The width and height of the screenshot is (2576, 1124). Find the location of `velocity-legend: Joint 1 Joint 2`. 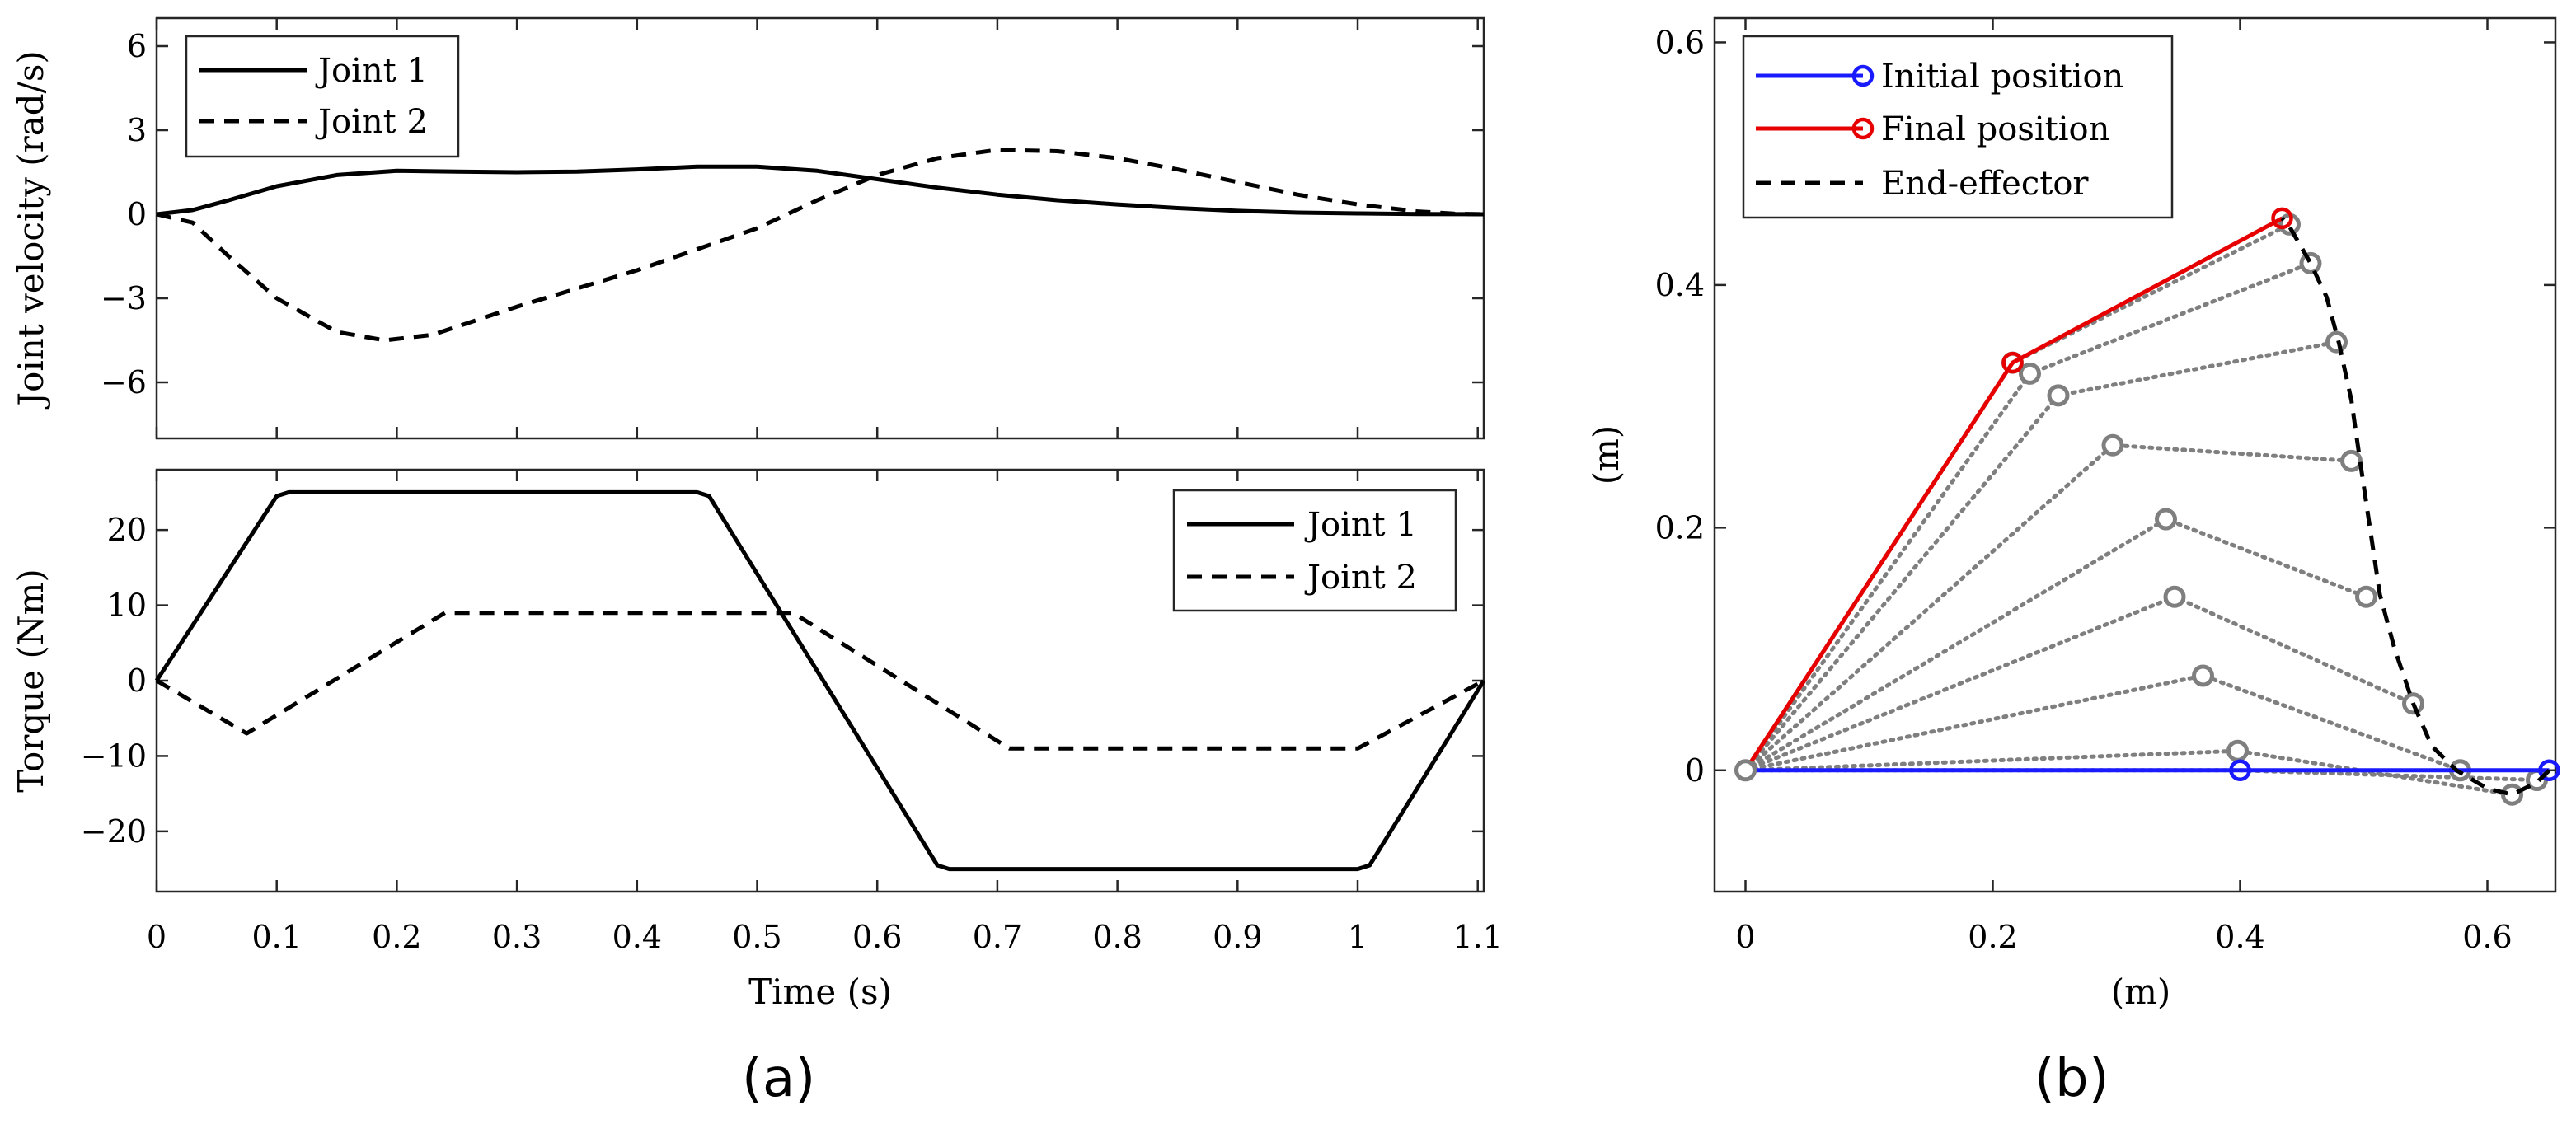

velocity-legend: Joint 1 Joint 2 is located at coordinates (322, 96).